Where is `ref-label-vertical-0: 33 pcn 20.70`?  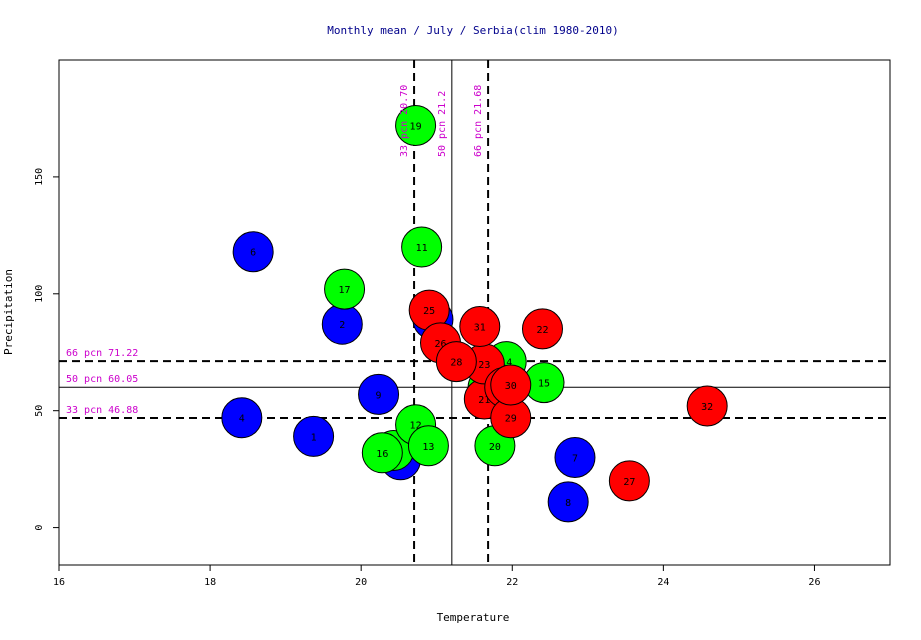 ref-label-vertical-0: 33 pcn 20.70 is located at coordinates (404, 121).